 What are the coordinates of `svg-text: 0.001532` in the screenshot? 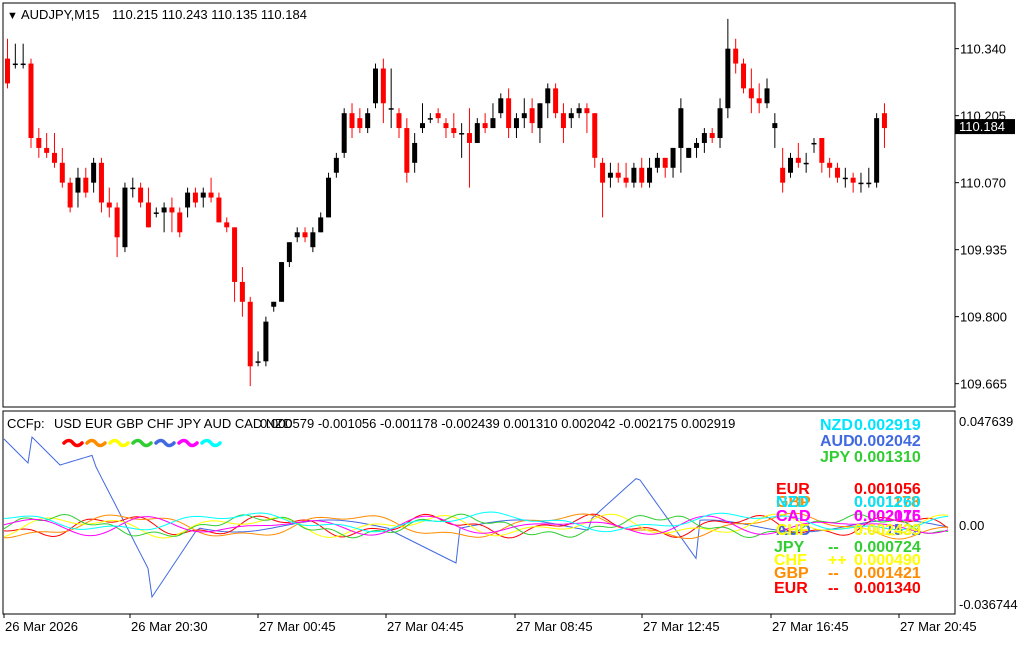 It's located at (887, 530).